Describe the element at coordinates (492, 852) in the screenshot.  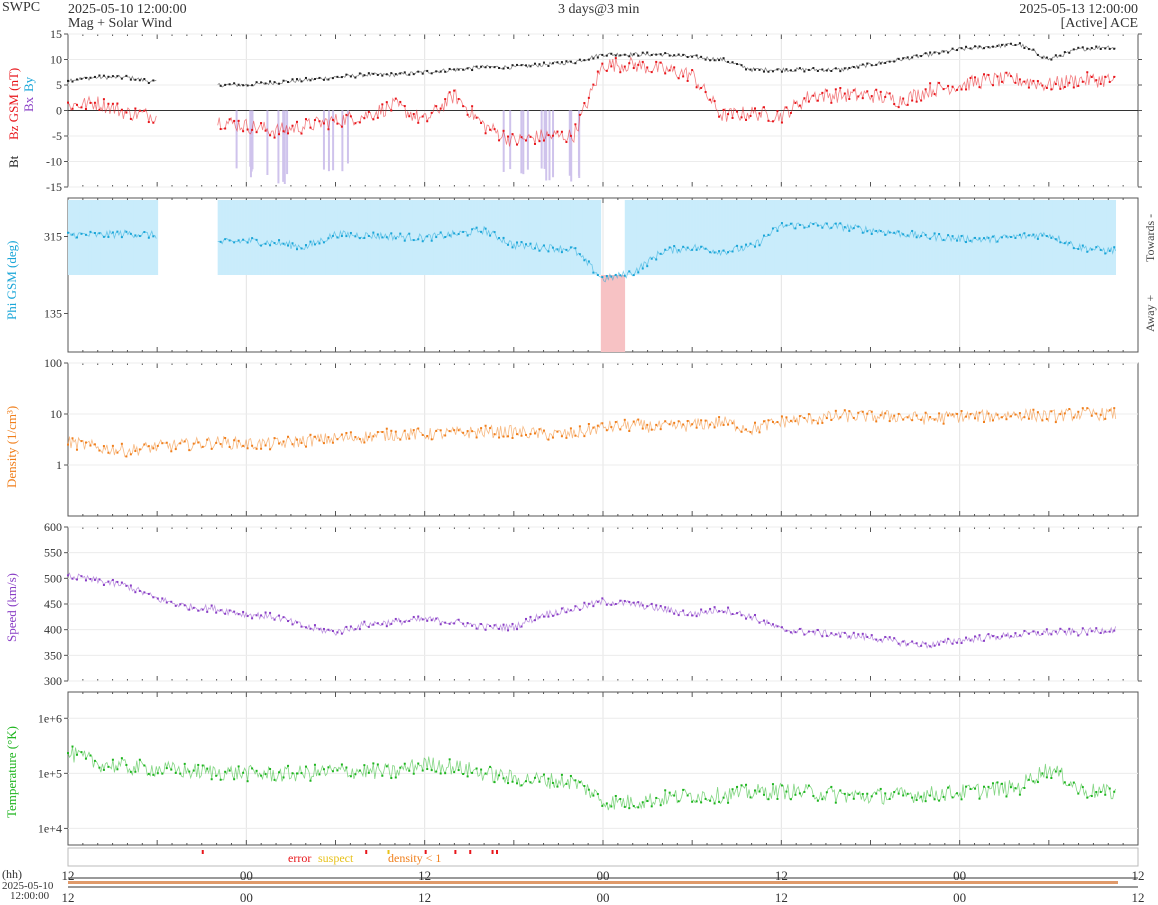
I see `flag-mark-error` at that location.